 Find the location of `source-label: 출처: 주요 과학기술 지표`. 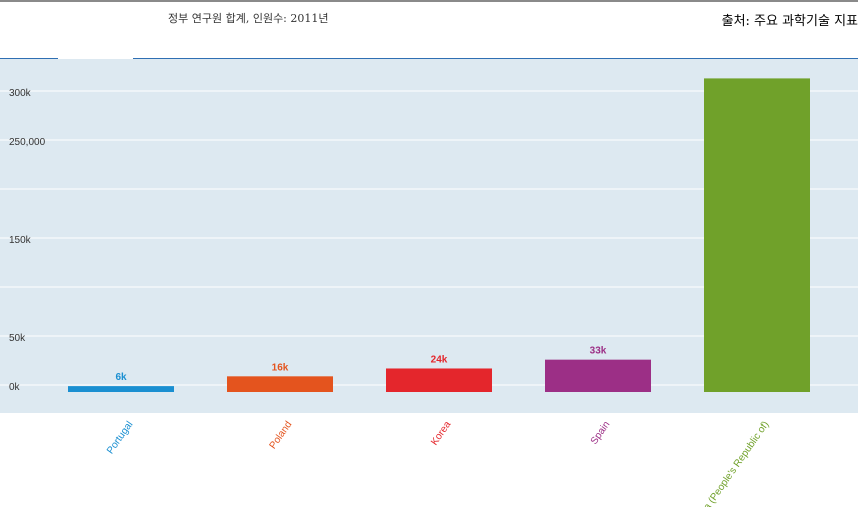

source-label: 출처: 주요 과학기술 지표 is located at coordinates (789, 21).